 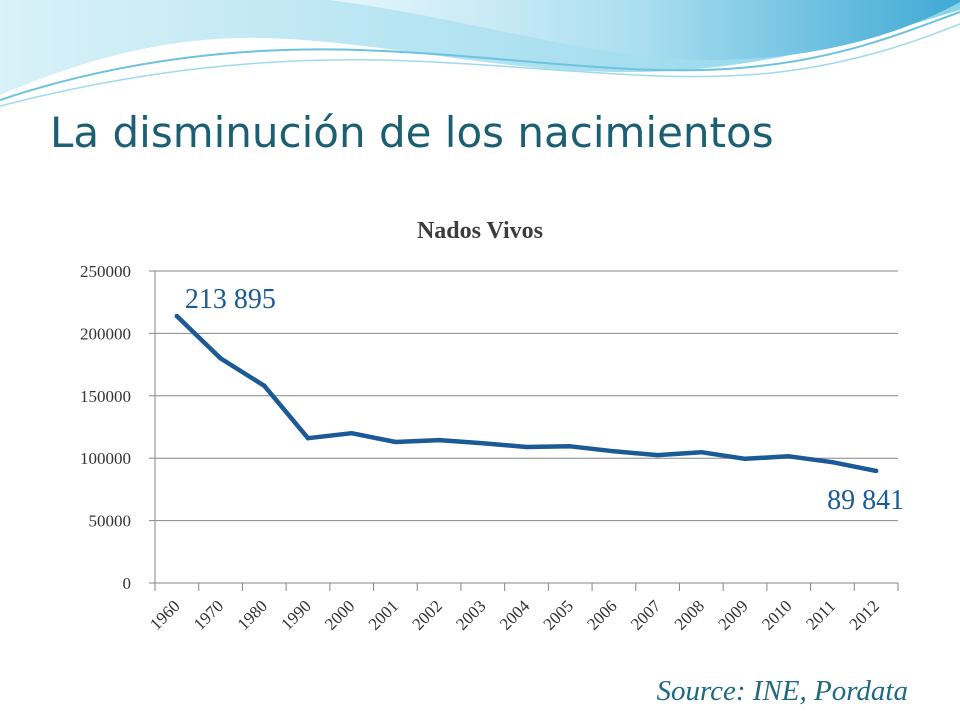 I want to click on data-label-annotation: 89 841, so click(x=865, y=500).